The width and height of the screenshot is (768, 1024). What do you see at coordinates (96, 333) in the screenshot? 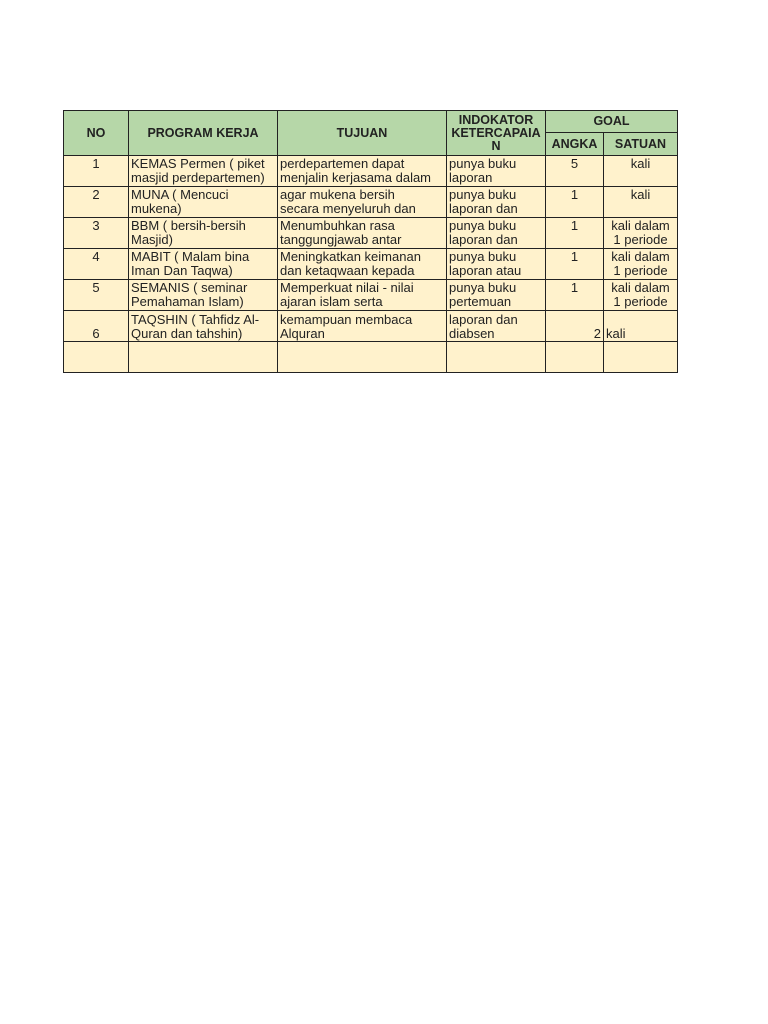
I see `cell-text: 6` at bounding box center [96, 333].